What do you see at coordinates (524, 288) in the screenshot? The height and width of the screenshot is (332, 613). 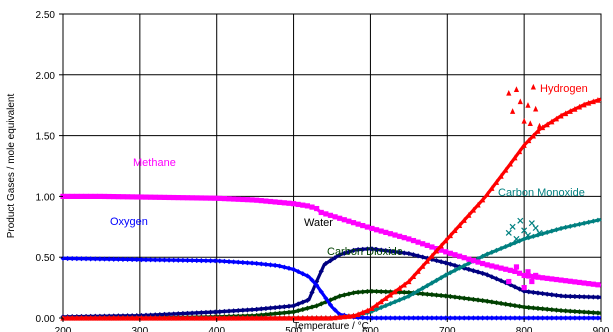 I see `scatter-point-methane` at bounding box center [524, 288].